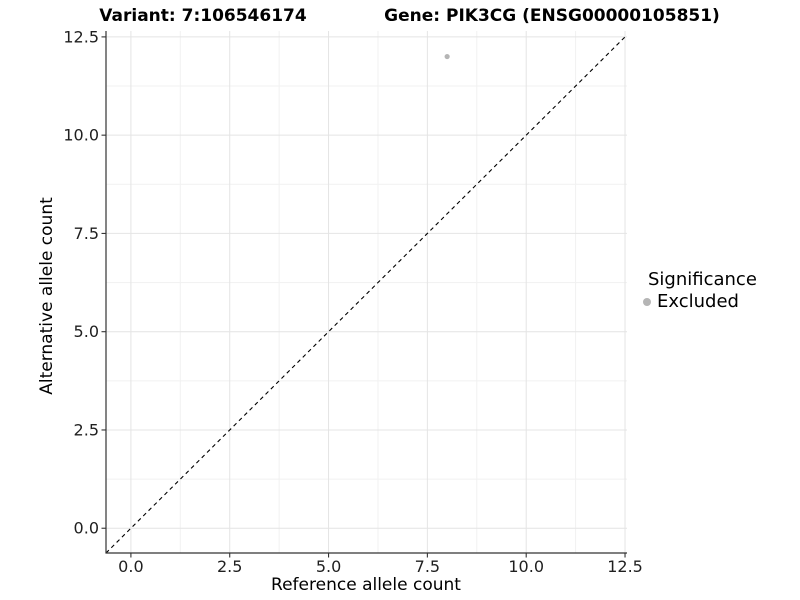 This screenshot has width=800, height=600. I want to click on plot-title-variant: Variant: 7:106546174, so click(203, 16).